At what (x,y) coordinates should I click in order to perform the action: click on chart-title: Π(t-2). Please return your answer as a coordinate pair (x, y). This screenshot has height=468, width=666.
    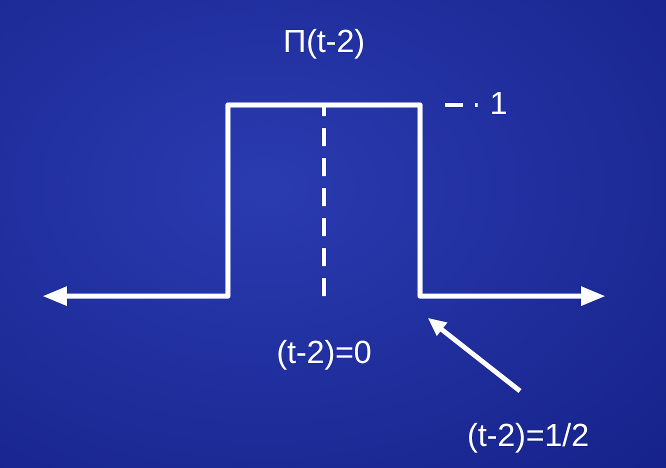
    Looking at the image, I should click on (324, 40).